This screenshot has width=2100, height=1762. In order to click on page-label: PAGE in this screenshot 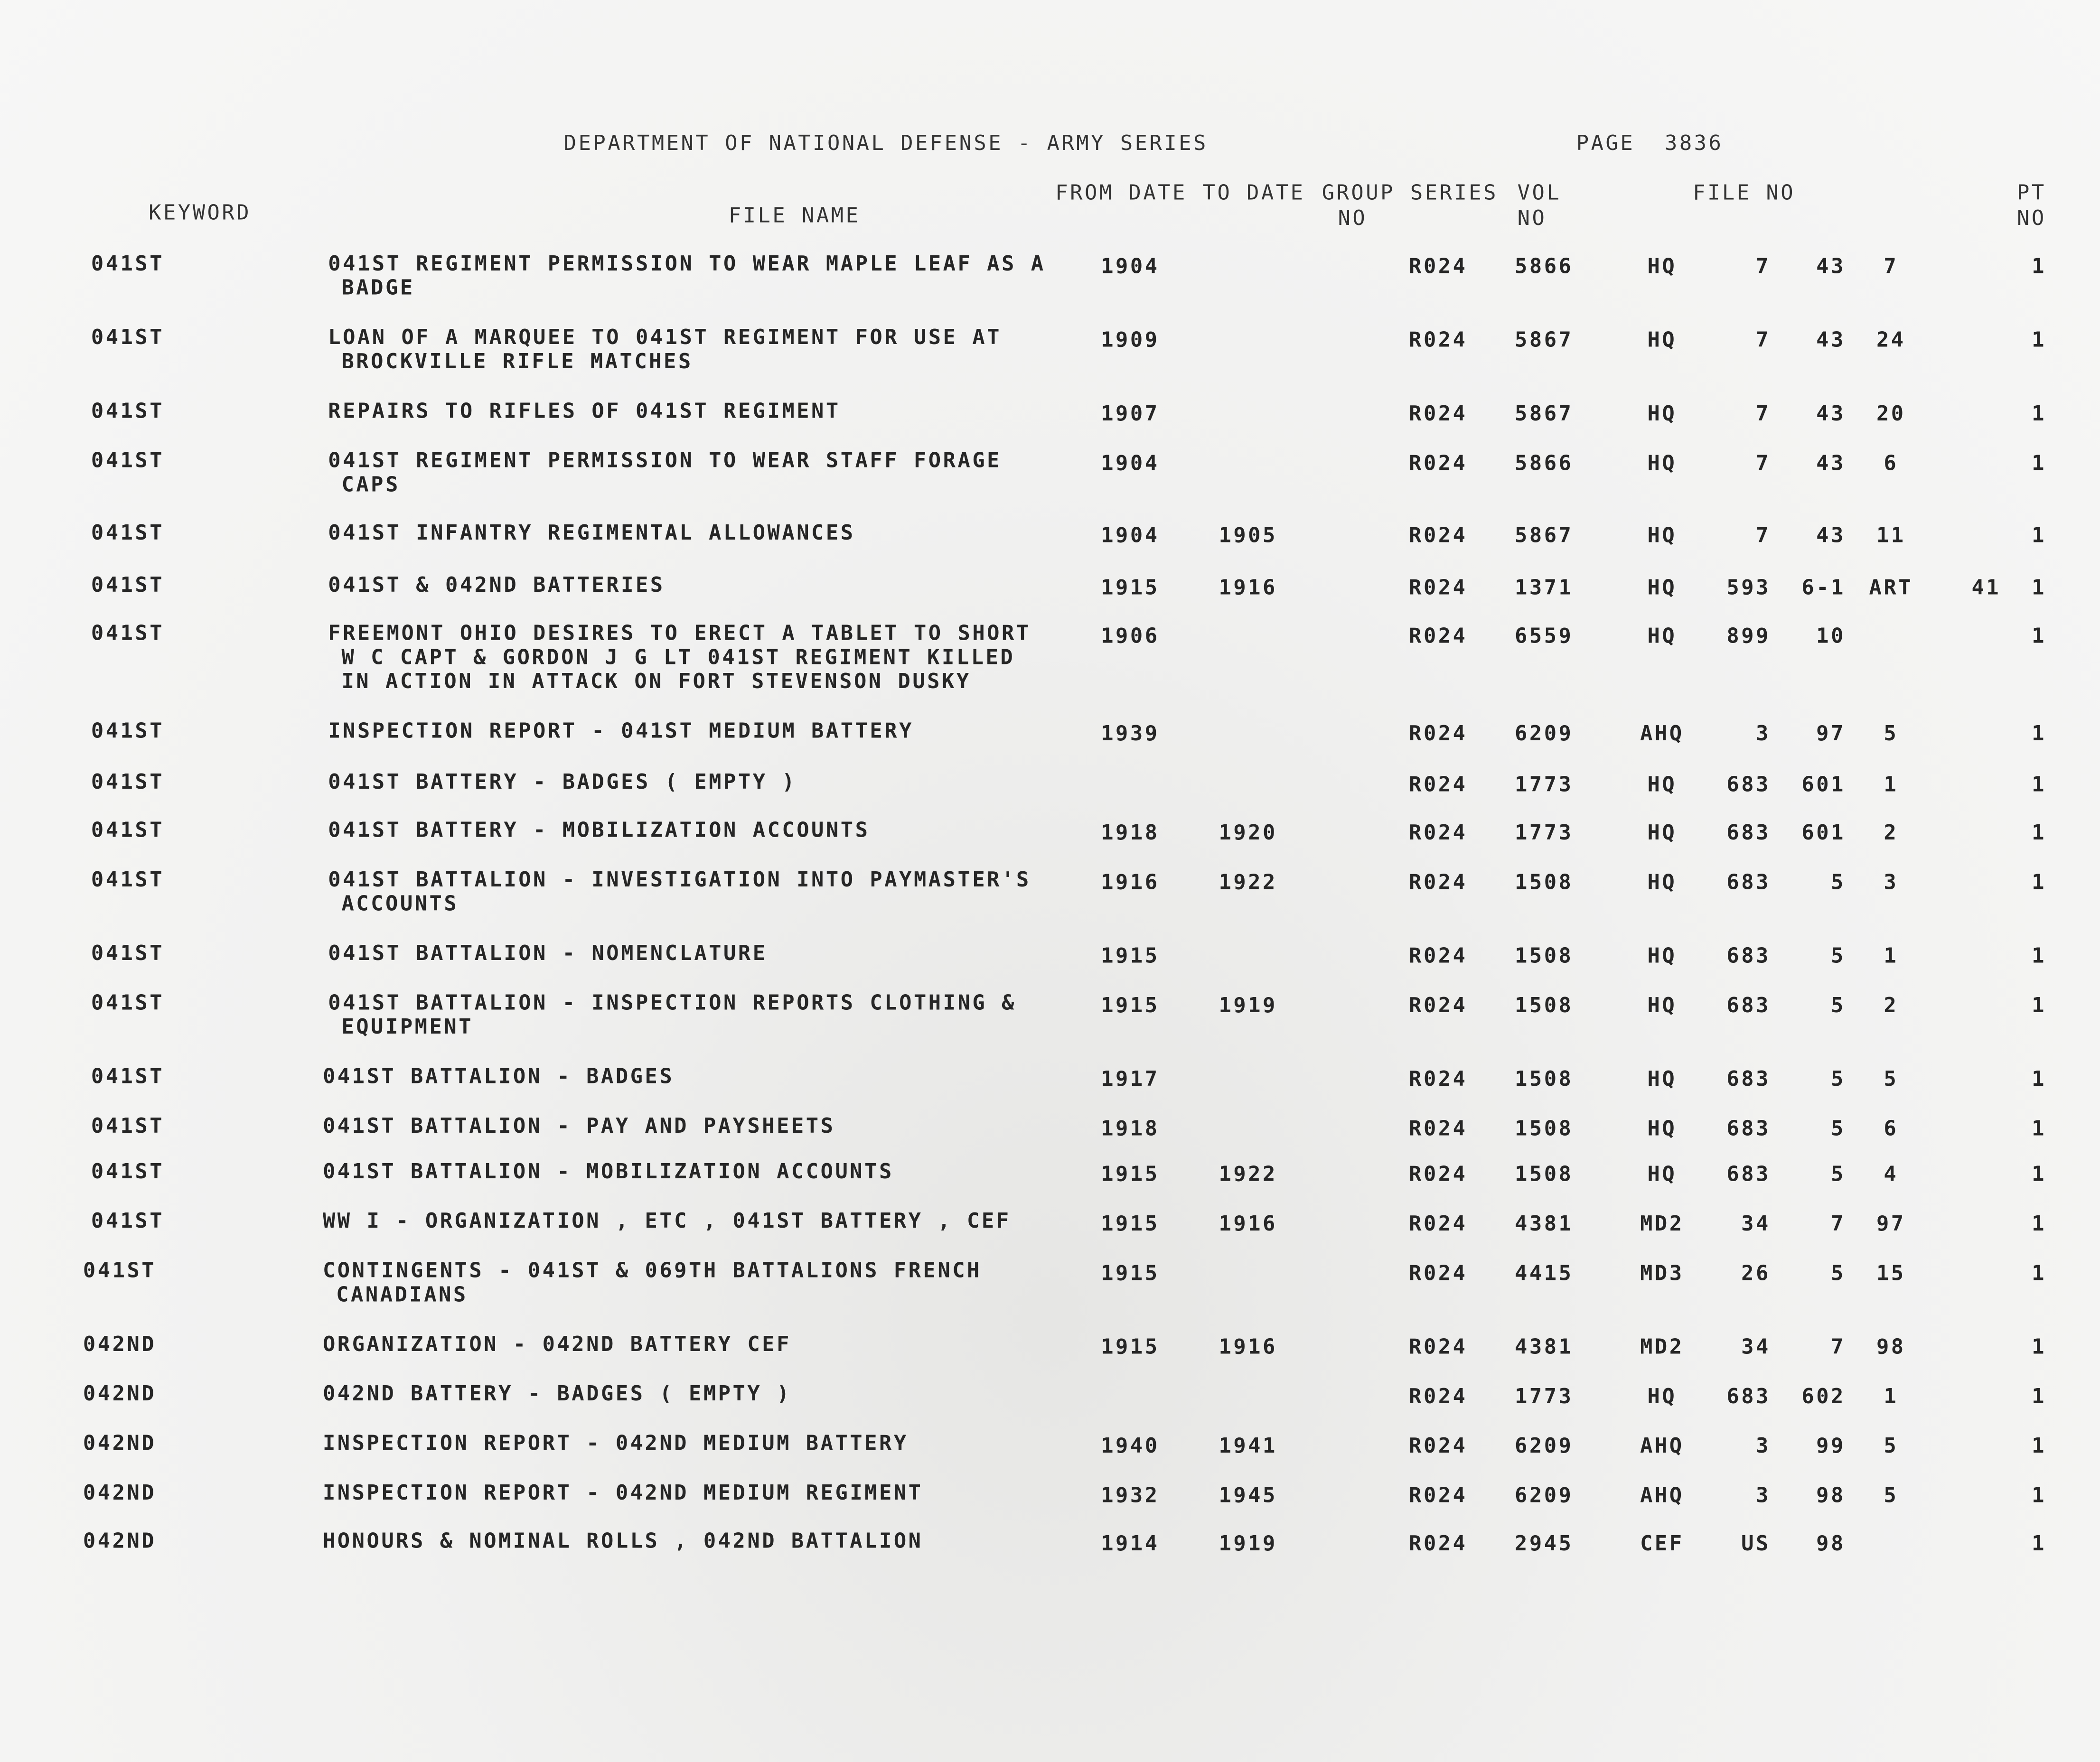, I will do `click(1605, 144)`.